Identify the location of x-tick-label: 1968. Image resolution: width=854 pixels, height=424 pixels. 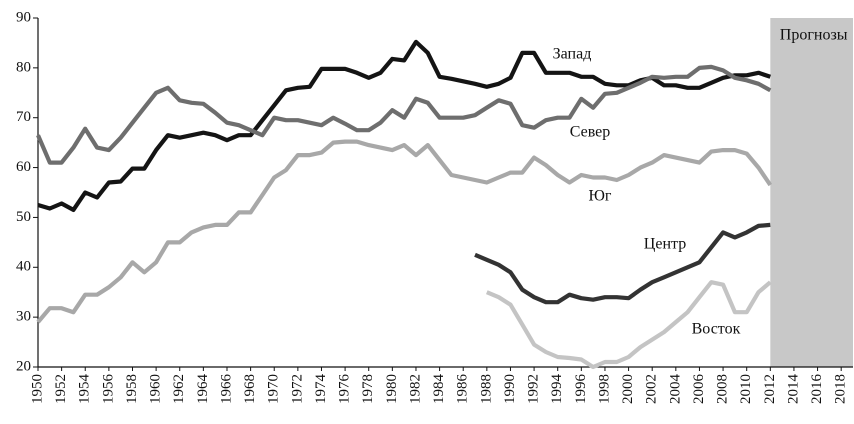
(250, 389).